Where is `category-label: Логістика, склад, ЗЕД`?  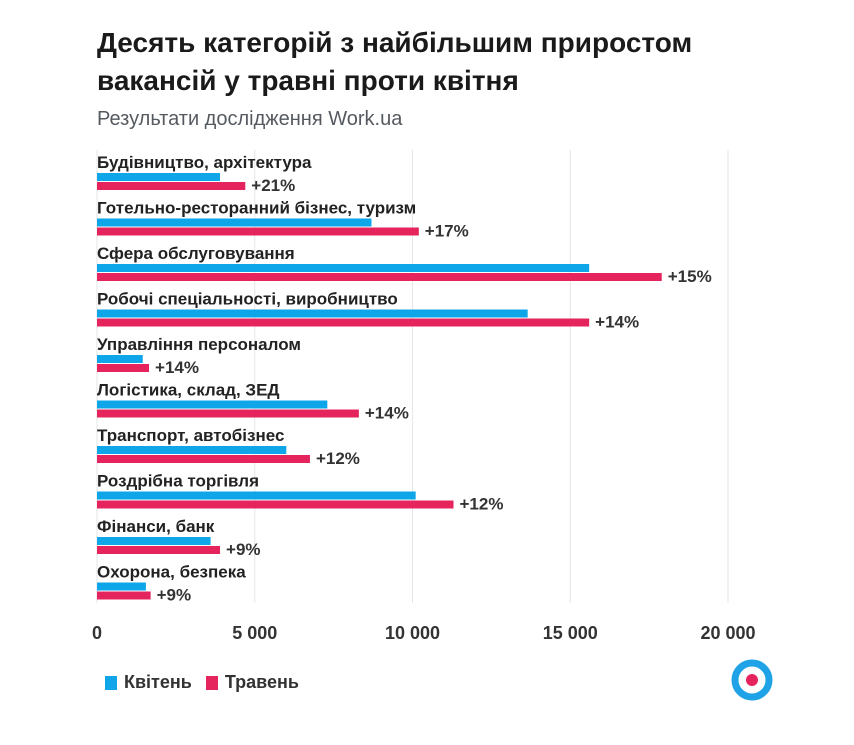 category-label: Логістика, склад, ЗЕД is located at coordinates (188, 390).